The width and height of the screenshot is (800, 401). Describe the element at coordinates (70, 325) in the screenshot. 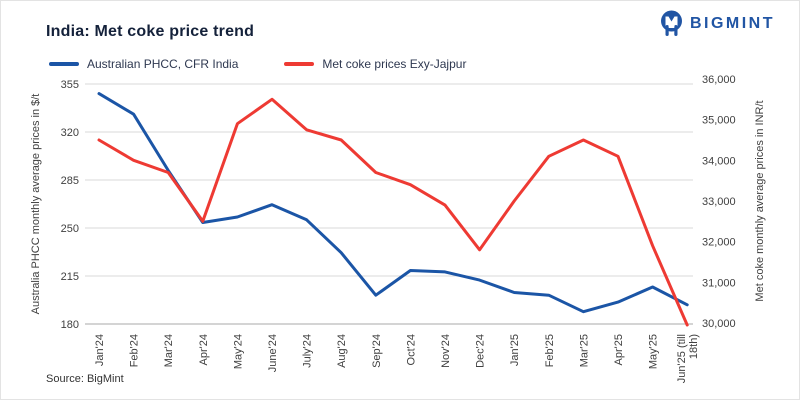

I see `left-axis-tick-label: 180` at that location.